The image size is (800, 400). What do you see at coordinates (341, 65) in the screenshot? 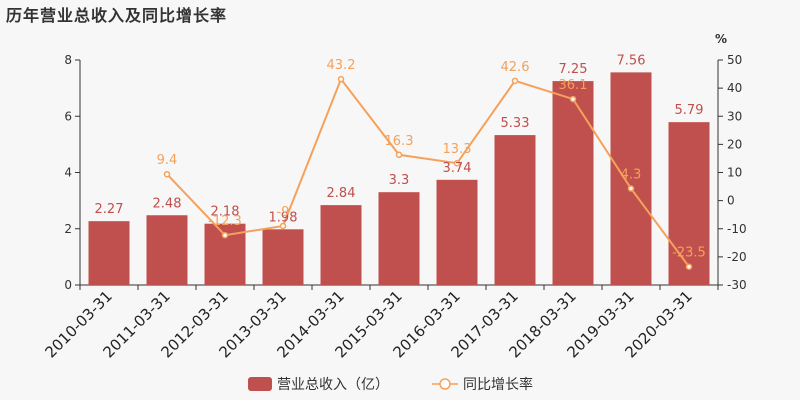
I see `growth-value-label: 43.2` at bounding box center [341, 65].